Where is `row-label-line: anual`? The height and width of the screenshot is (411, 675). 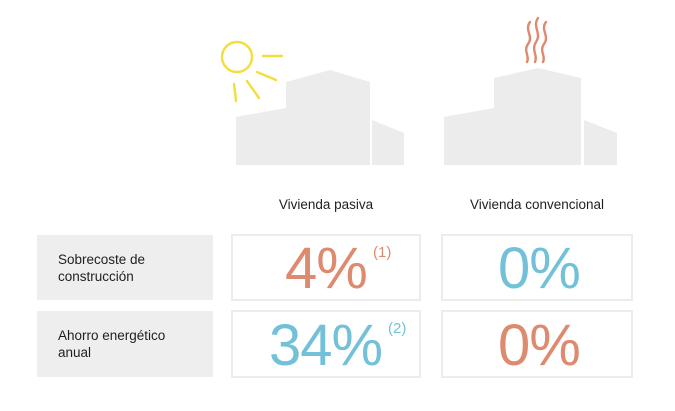 row-label-line: anual is located at coordinates (75, 352).